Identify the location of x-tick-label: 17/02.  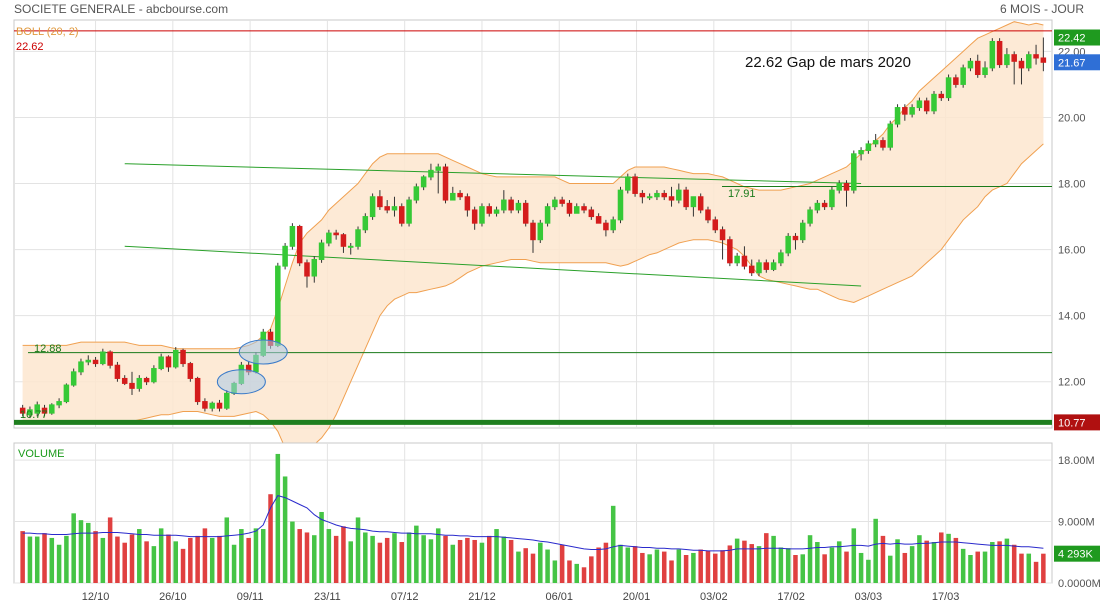
(791, 597).